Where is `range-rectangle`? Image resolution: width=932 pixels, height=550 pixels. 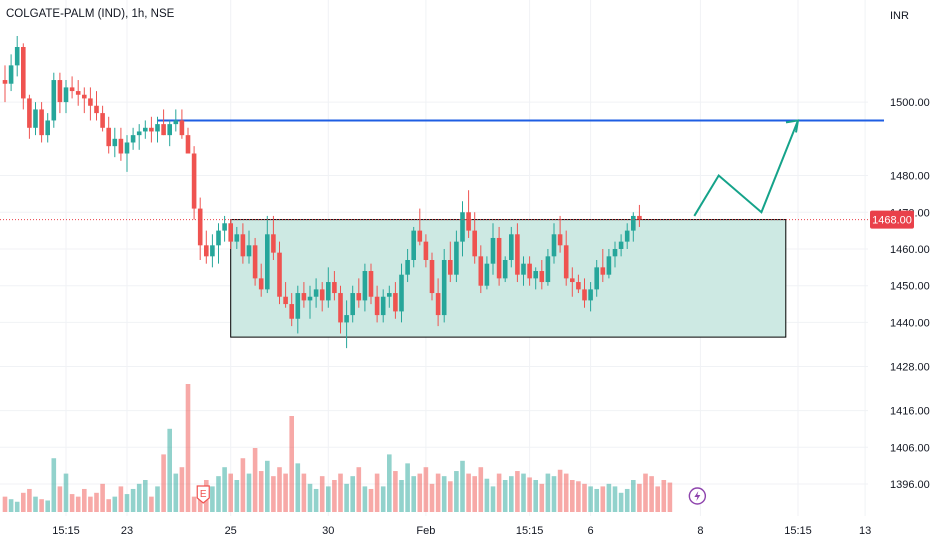 range-rectangle is located at coordinates (508, 278).